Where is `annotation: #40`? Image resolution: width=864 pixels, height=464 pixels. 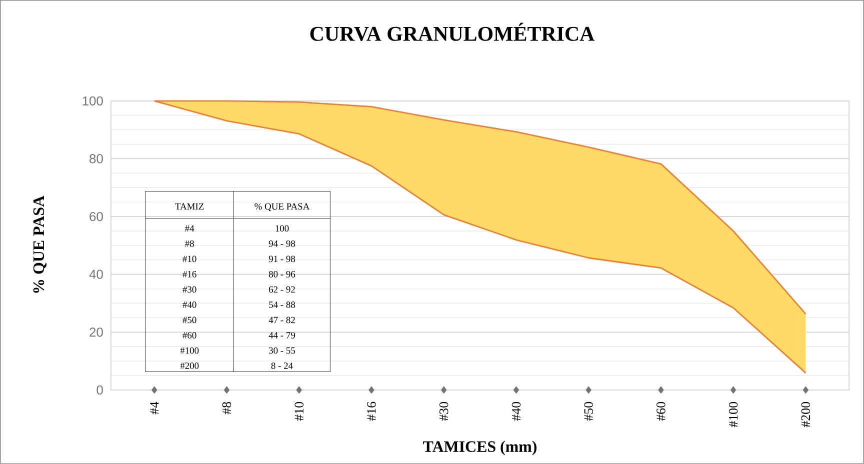
annotation: #40 is located at coordinates (189, 305).